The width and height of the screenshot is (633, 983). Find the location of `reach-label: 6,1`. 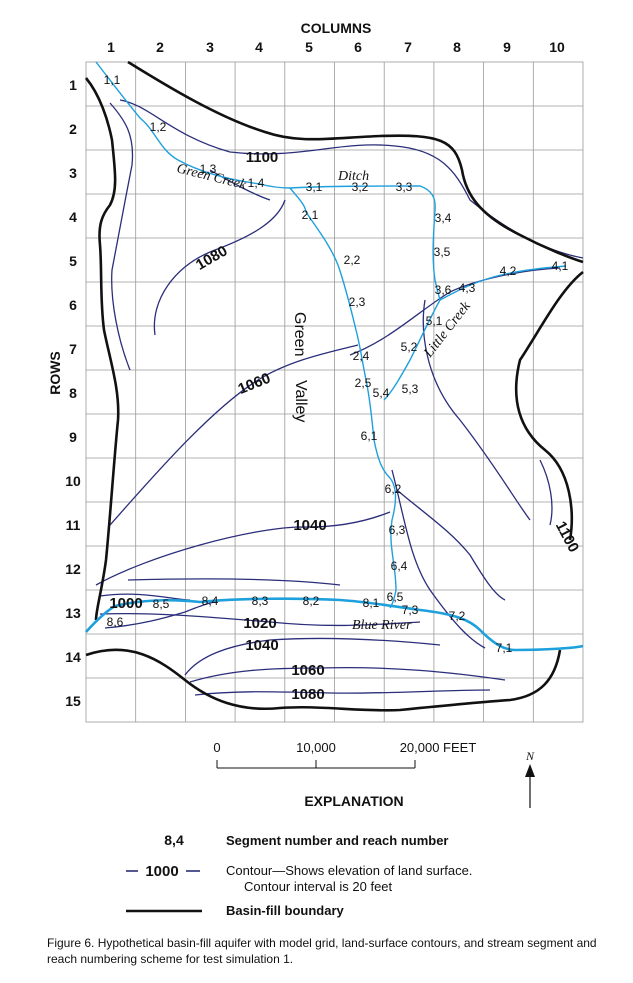

reach-label: 6,1 is located at coordinates (369, 436).